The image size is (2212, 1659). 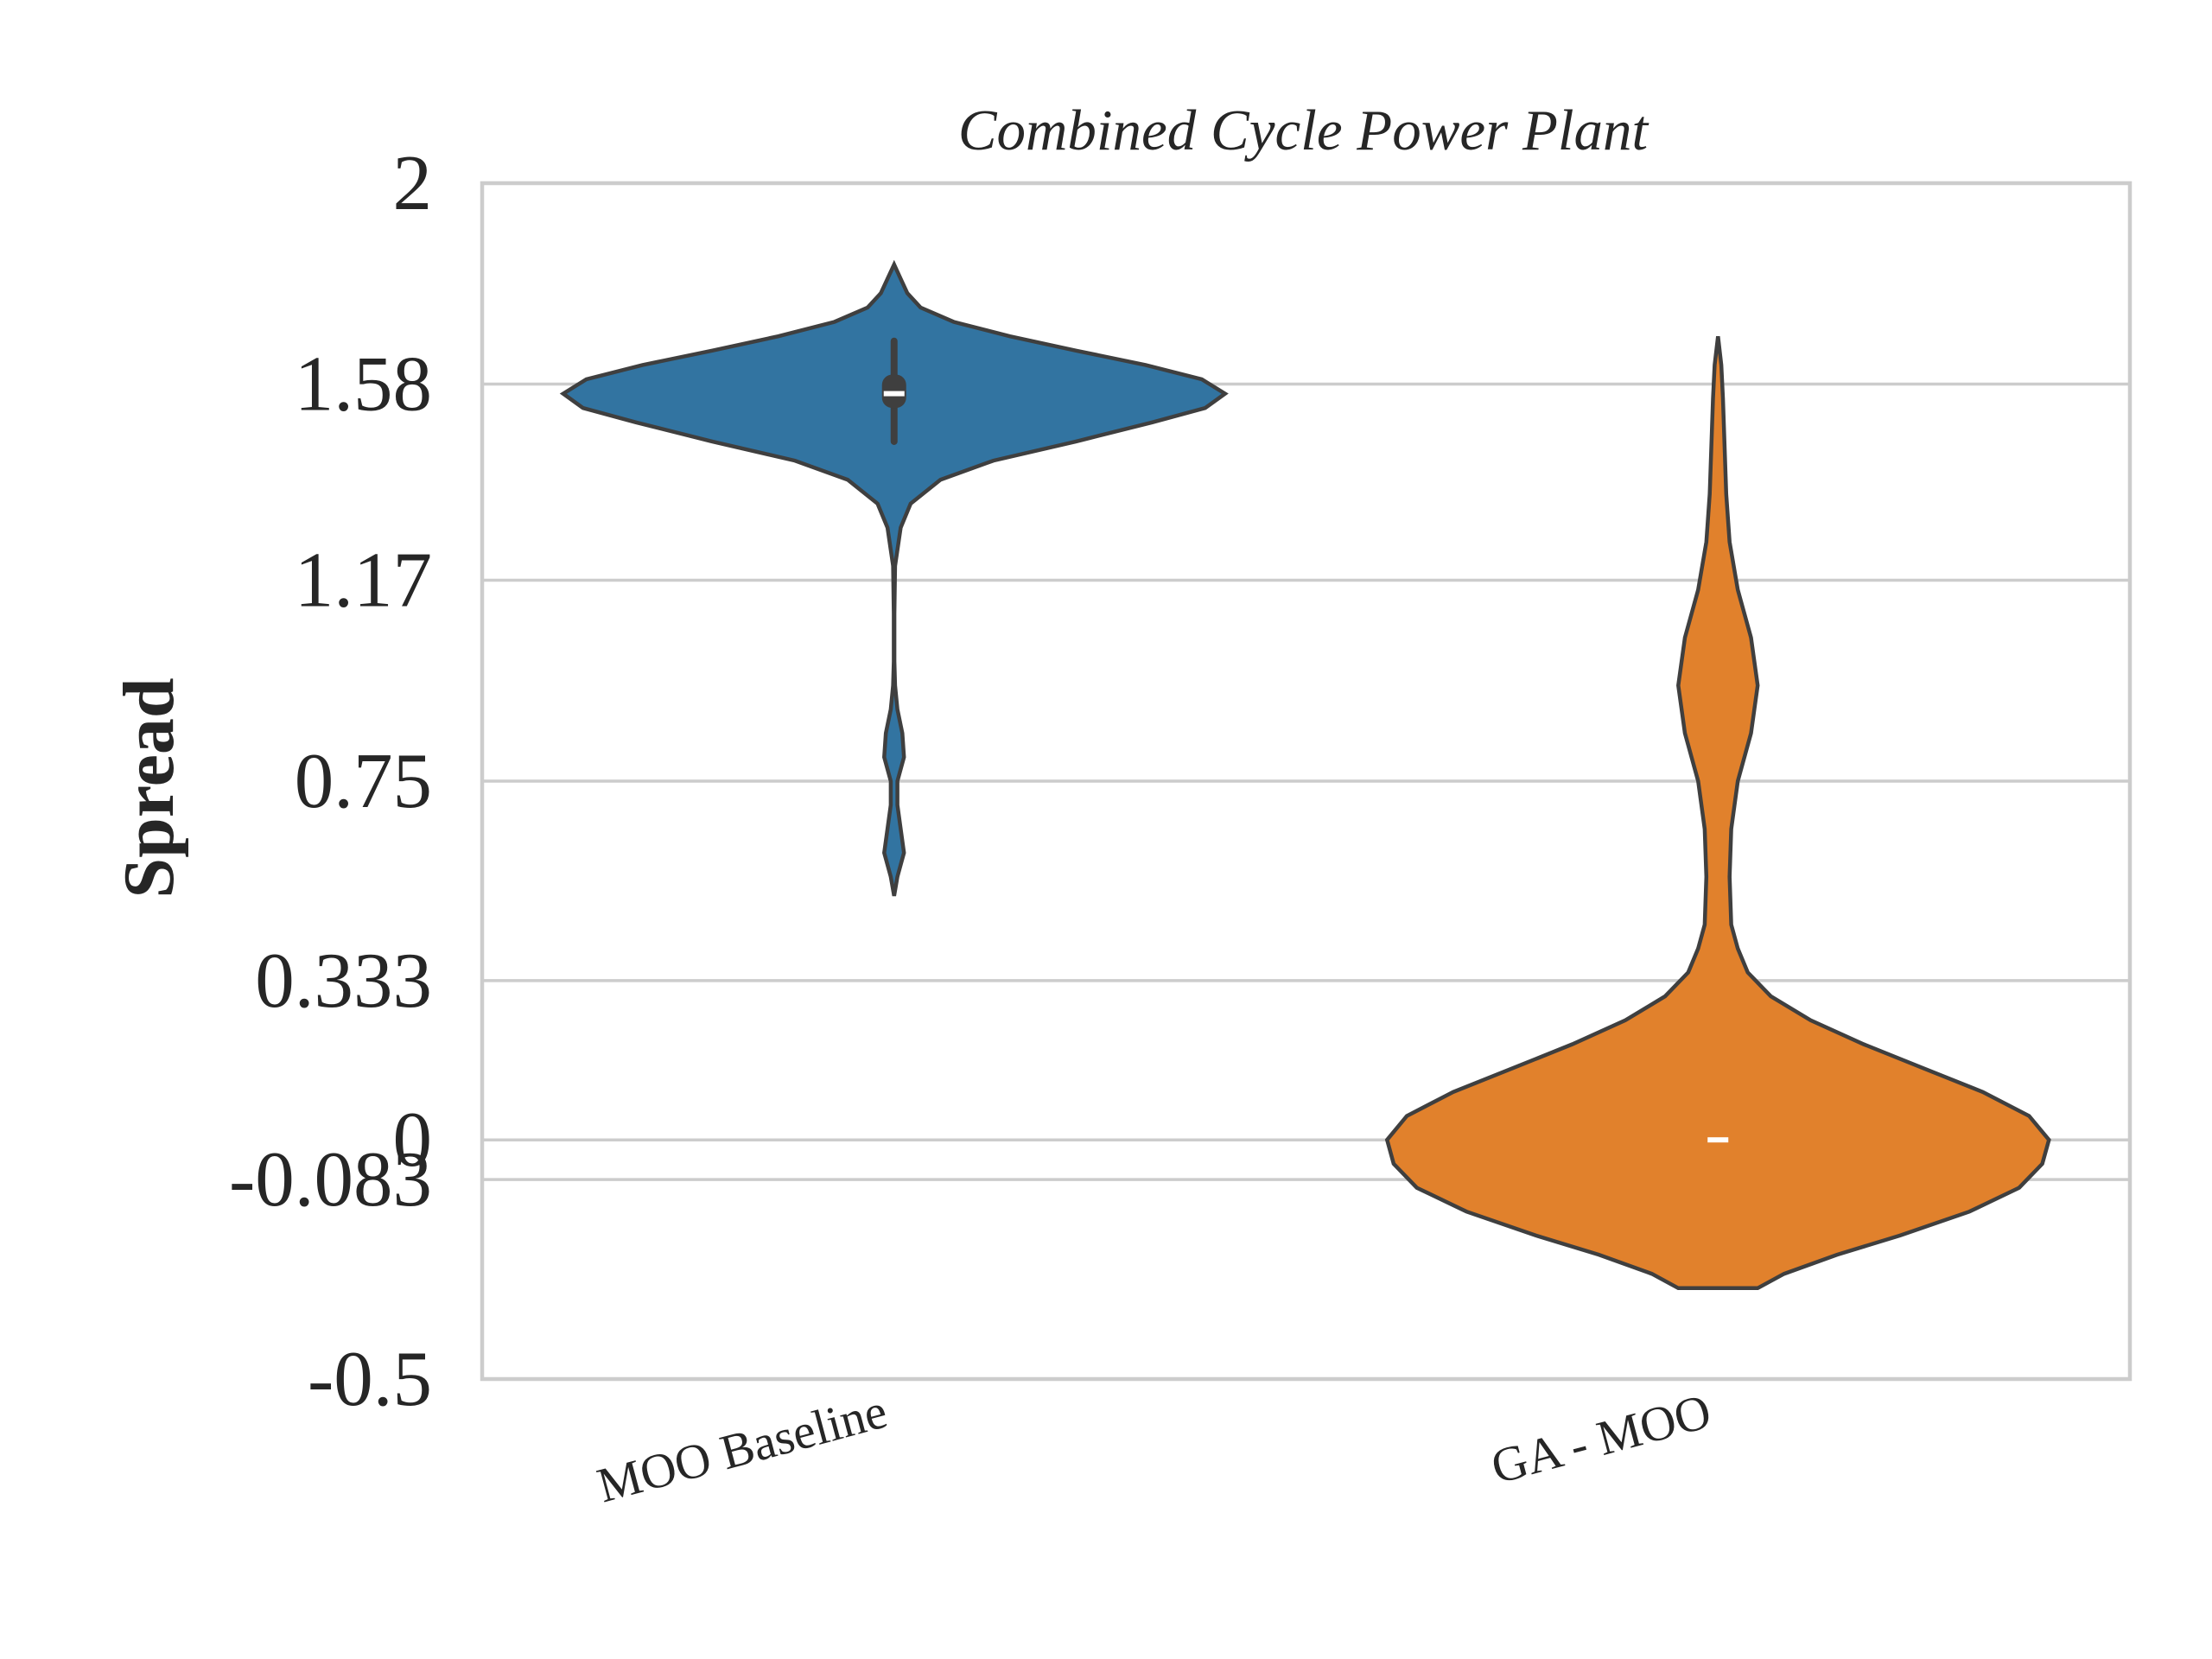 I want to click on violin-body, so click(x=894, y=578).